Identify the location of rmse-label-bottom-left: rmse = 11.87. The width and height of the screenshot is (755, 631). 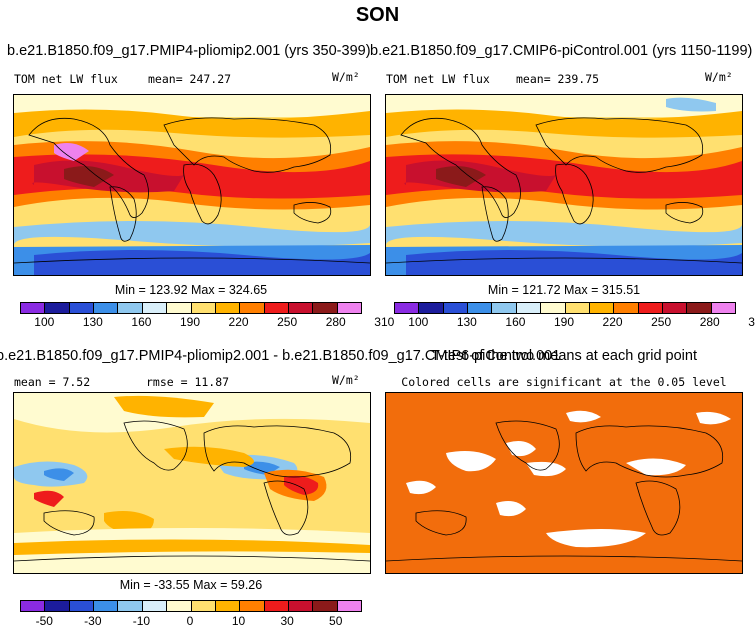
(188, 382).